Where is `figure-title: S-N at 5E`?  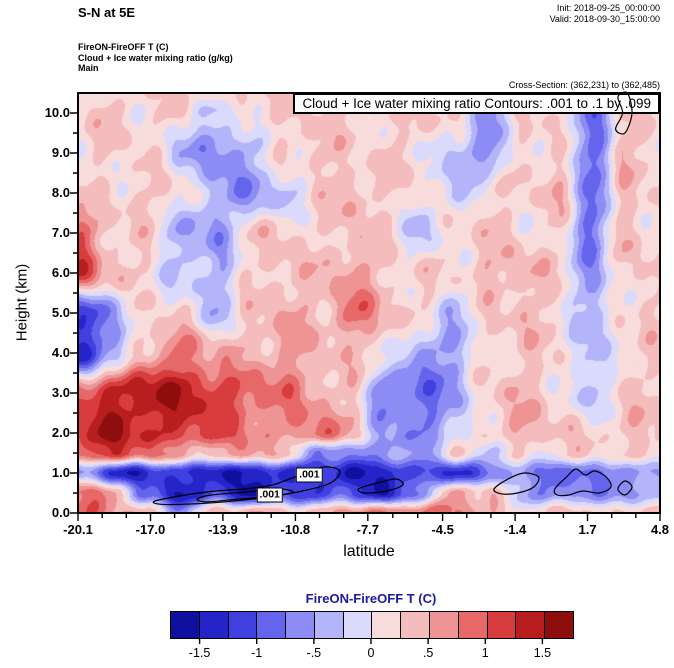
figure-title: S-N at 5E is located at coordinates (107, 12).